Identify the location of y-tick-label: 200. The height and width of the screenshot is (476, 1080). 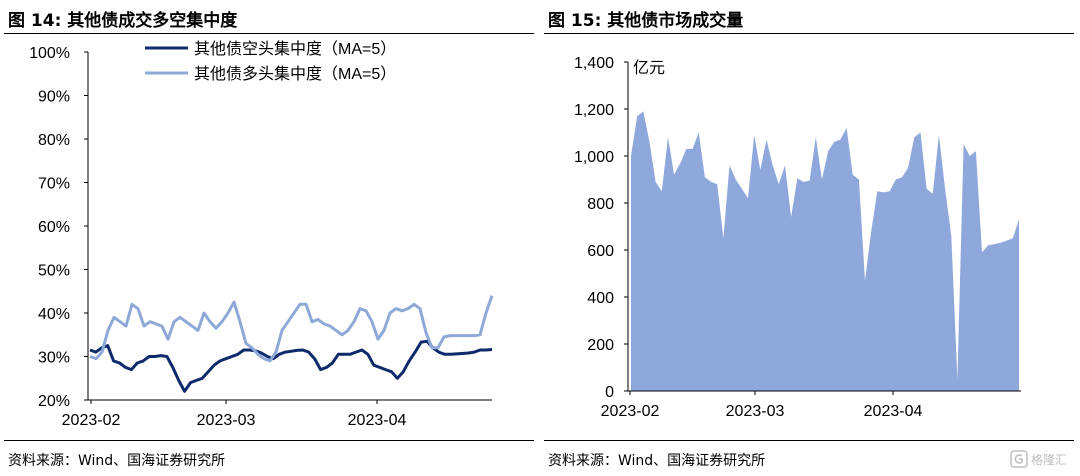
(600, 345).